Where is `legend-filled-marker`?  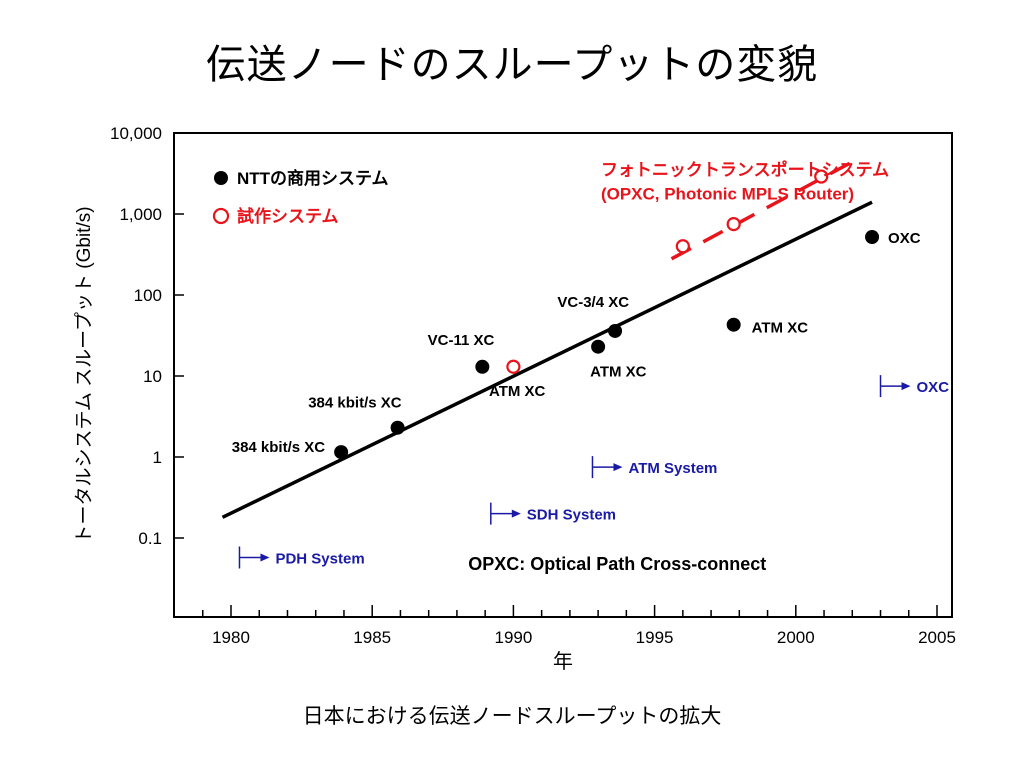
legend-filled-marker is located at coordinates (221, 178).